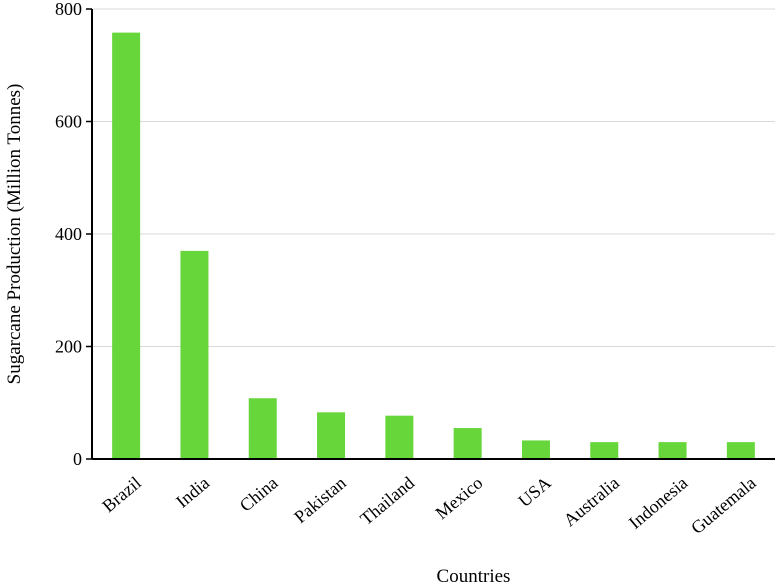  Describe the element at coordinates (723, 505) in the screenshot. I see `x-tick-label: Guatemala` at that location.